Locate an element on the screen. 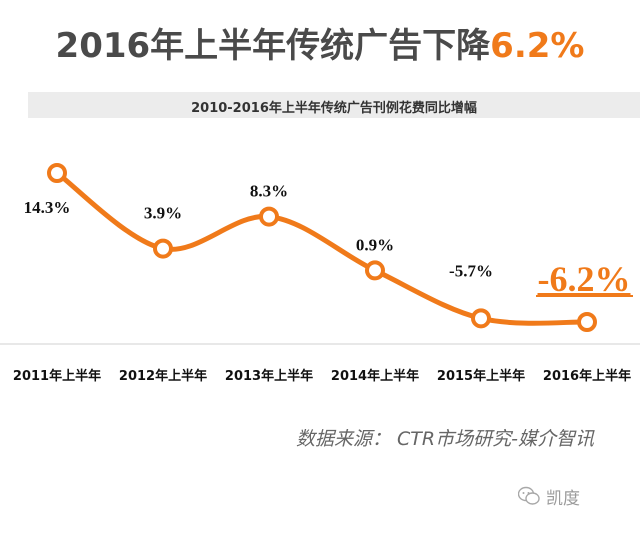 This screenshot has width=640, height=533. x-tick-label: 2012年上半年 is located at coordinates (163, 376).